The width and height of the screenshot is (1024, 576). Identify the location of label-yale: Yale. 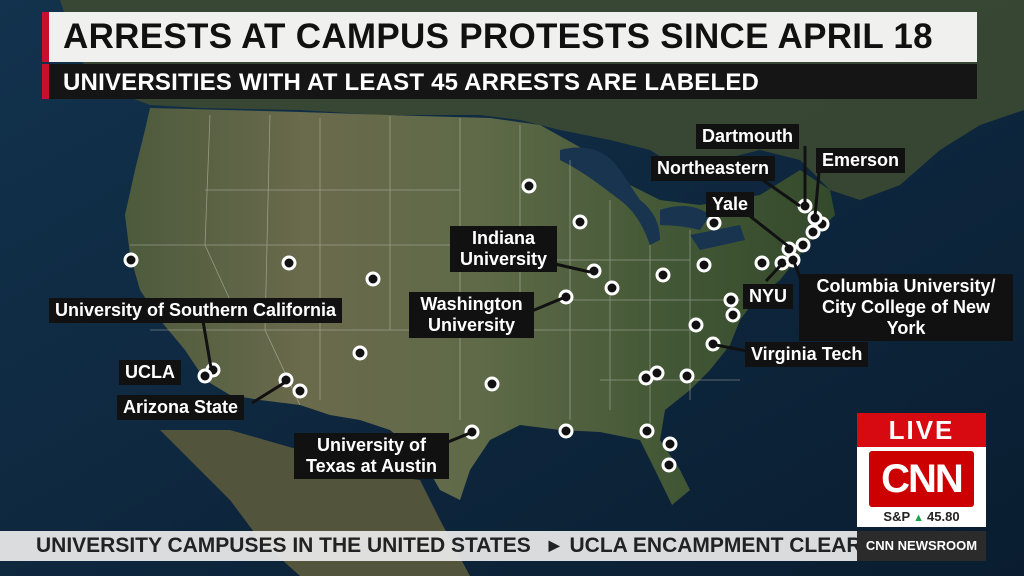
(730, 204).